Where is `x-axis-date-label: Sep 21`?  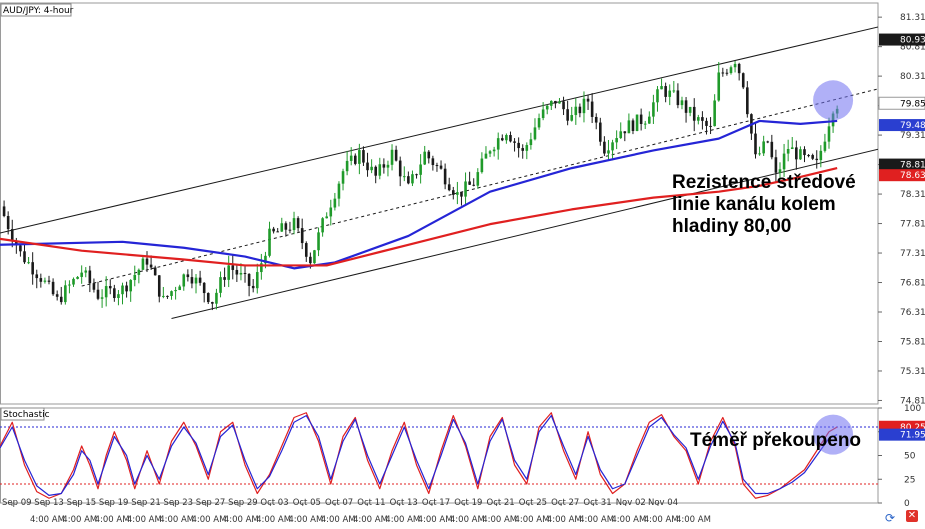
x-axis-date-label: Sep 21 is located at coordinates (146, 503).